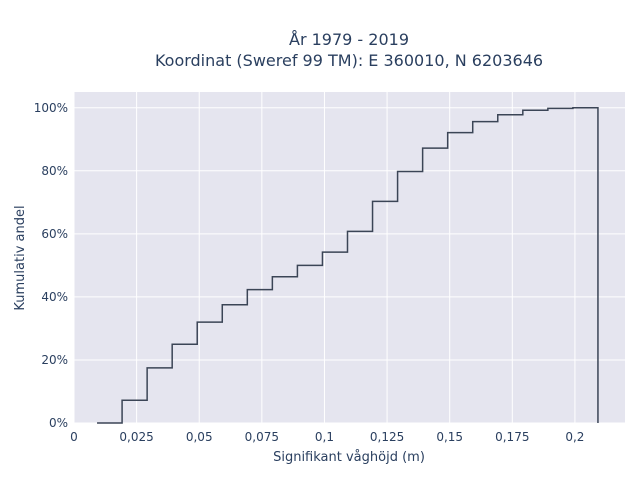 This screenshot has height=480, width=640. I want to click on x-tick-label: 0,125, so click(387, 437).